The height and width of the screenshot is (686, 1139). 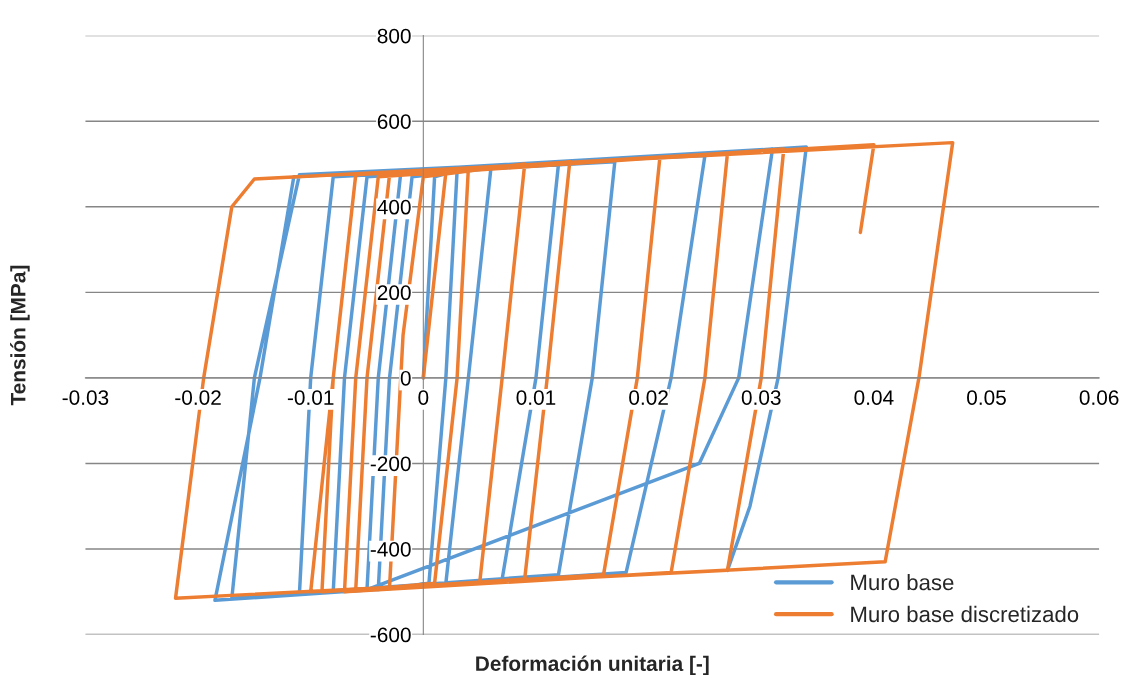 I want to click on x-tick-label: -0.01, so click(x=310, y=397).